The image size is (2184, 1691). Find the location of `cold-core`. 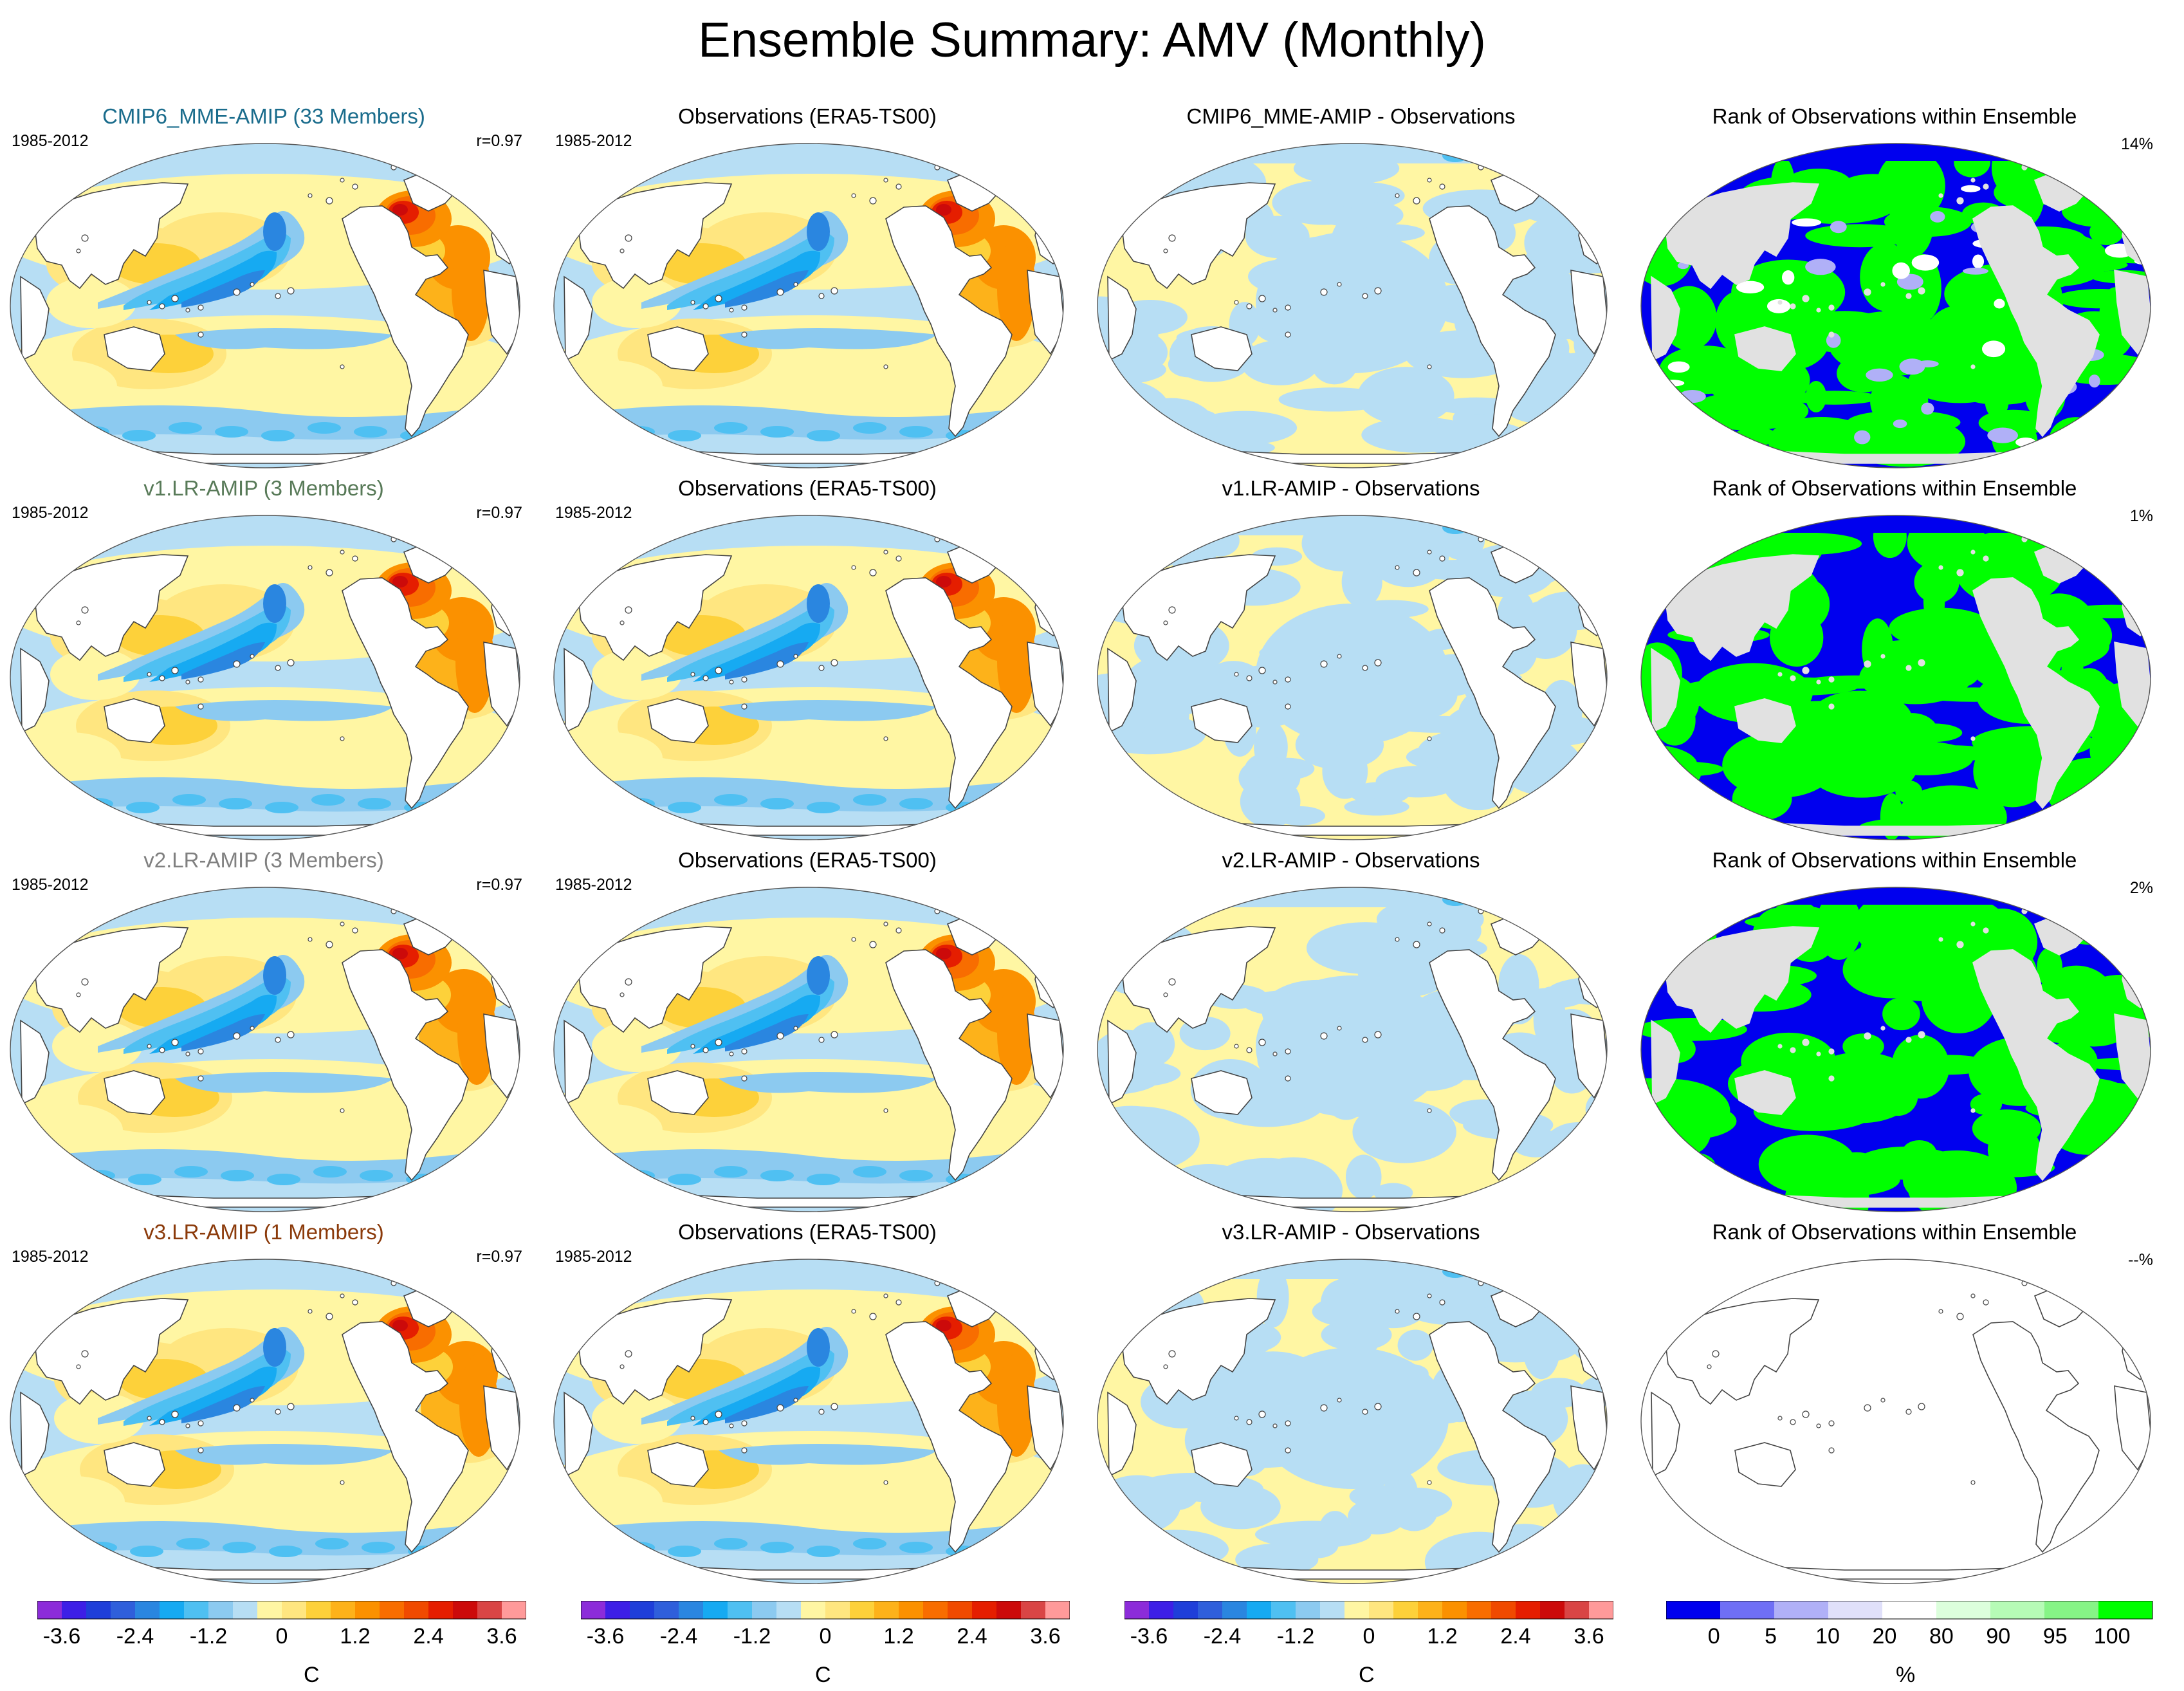

cold-core is located at coordinates (818, 603).